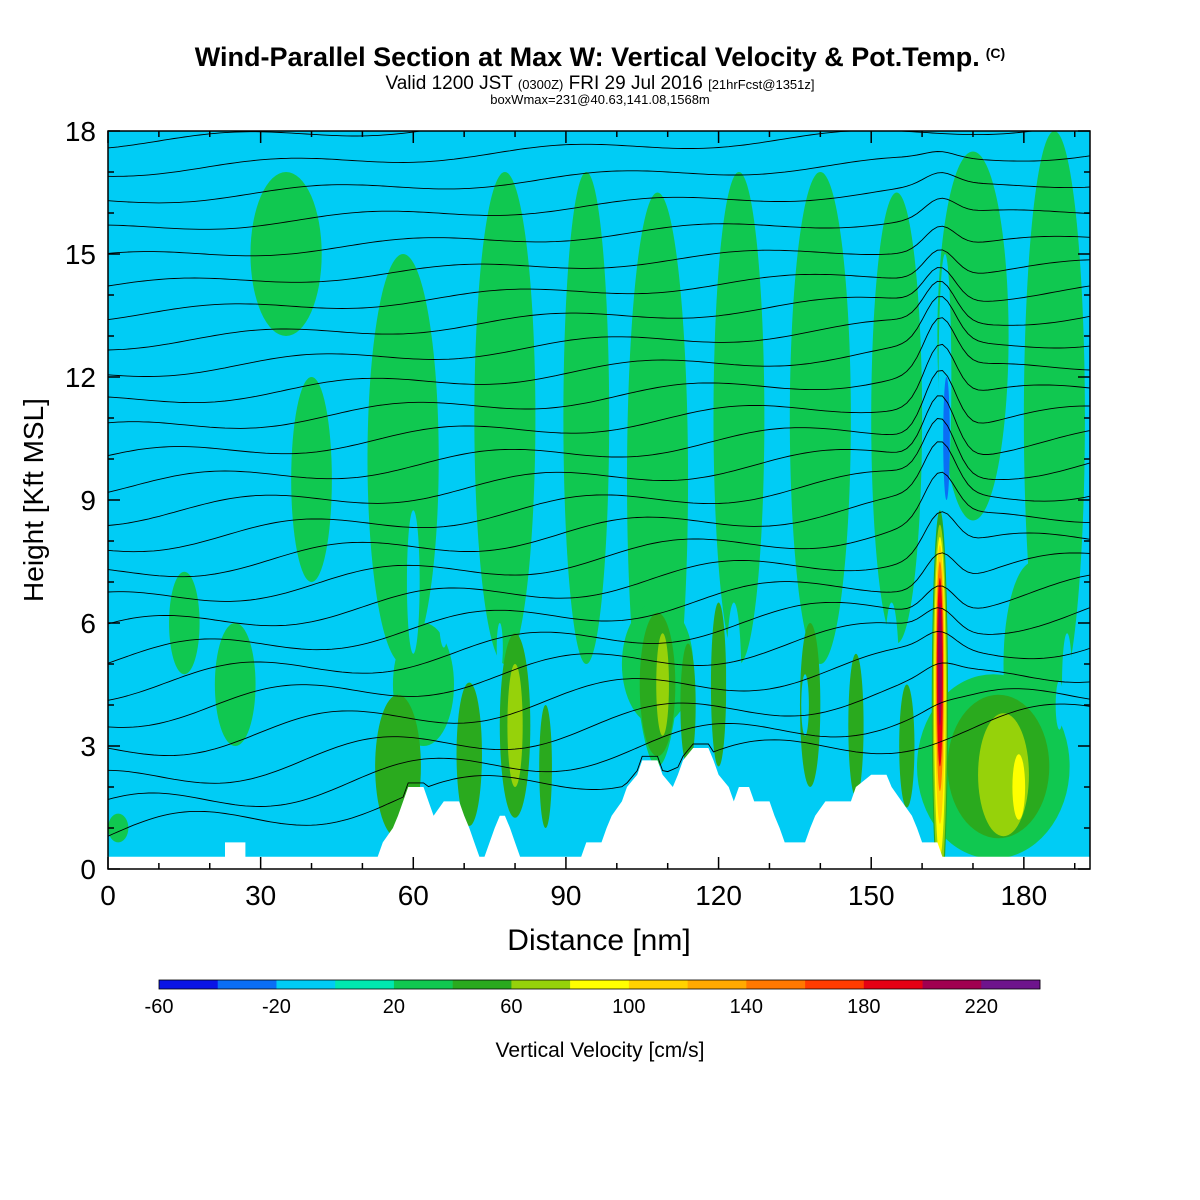  I want to click on colorbar-label: Vertical Velocity [cm/s], so click(600, 1050).